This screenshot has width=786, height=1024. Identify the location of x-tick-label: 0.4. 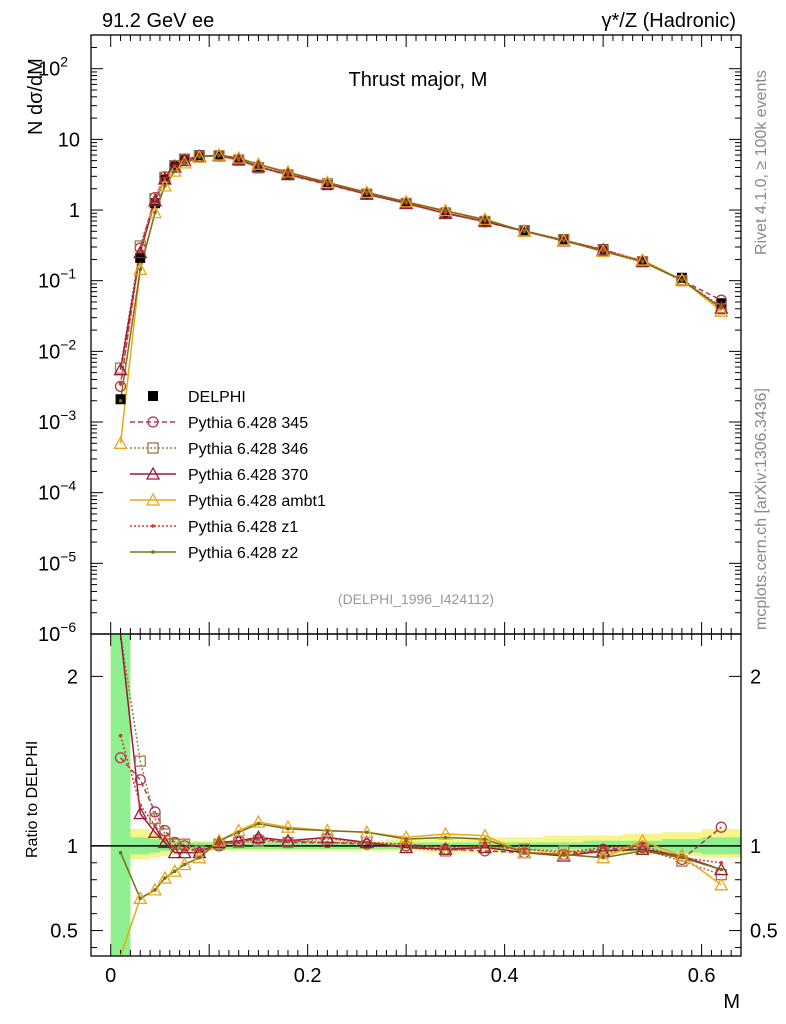
(505, 976).